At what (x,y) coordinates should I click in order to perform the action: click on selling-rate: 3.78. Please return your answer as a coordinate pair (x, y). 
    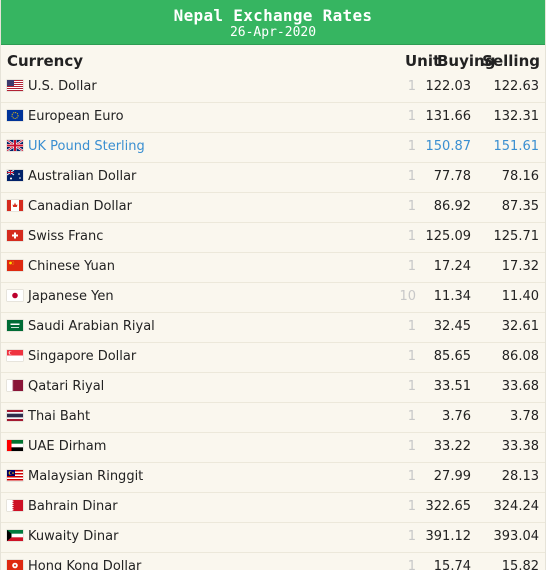
    Looking at the image, I should click on (524, 416).